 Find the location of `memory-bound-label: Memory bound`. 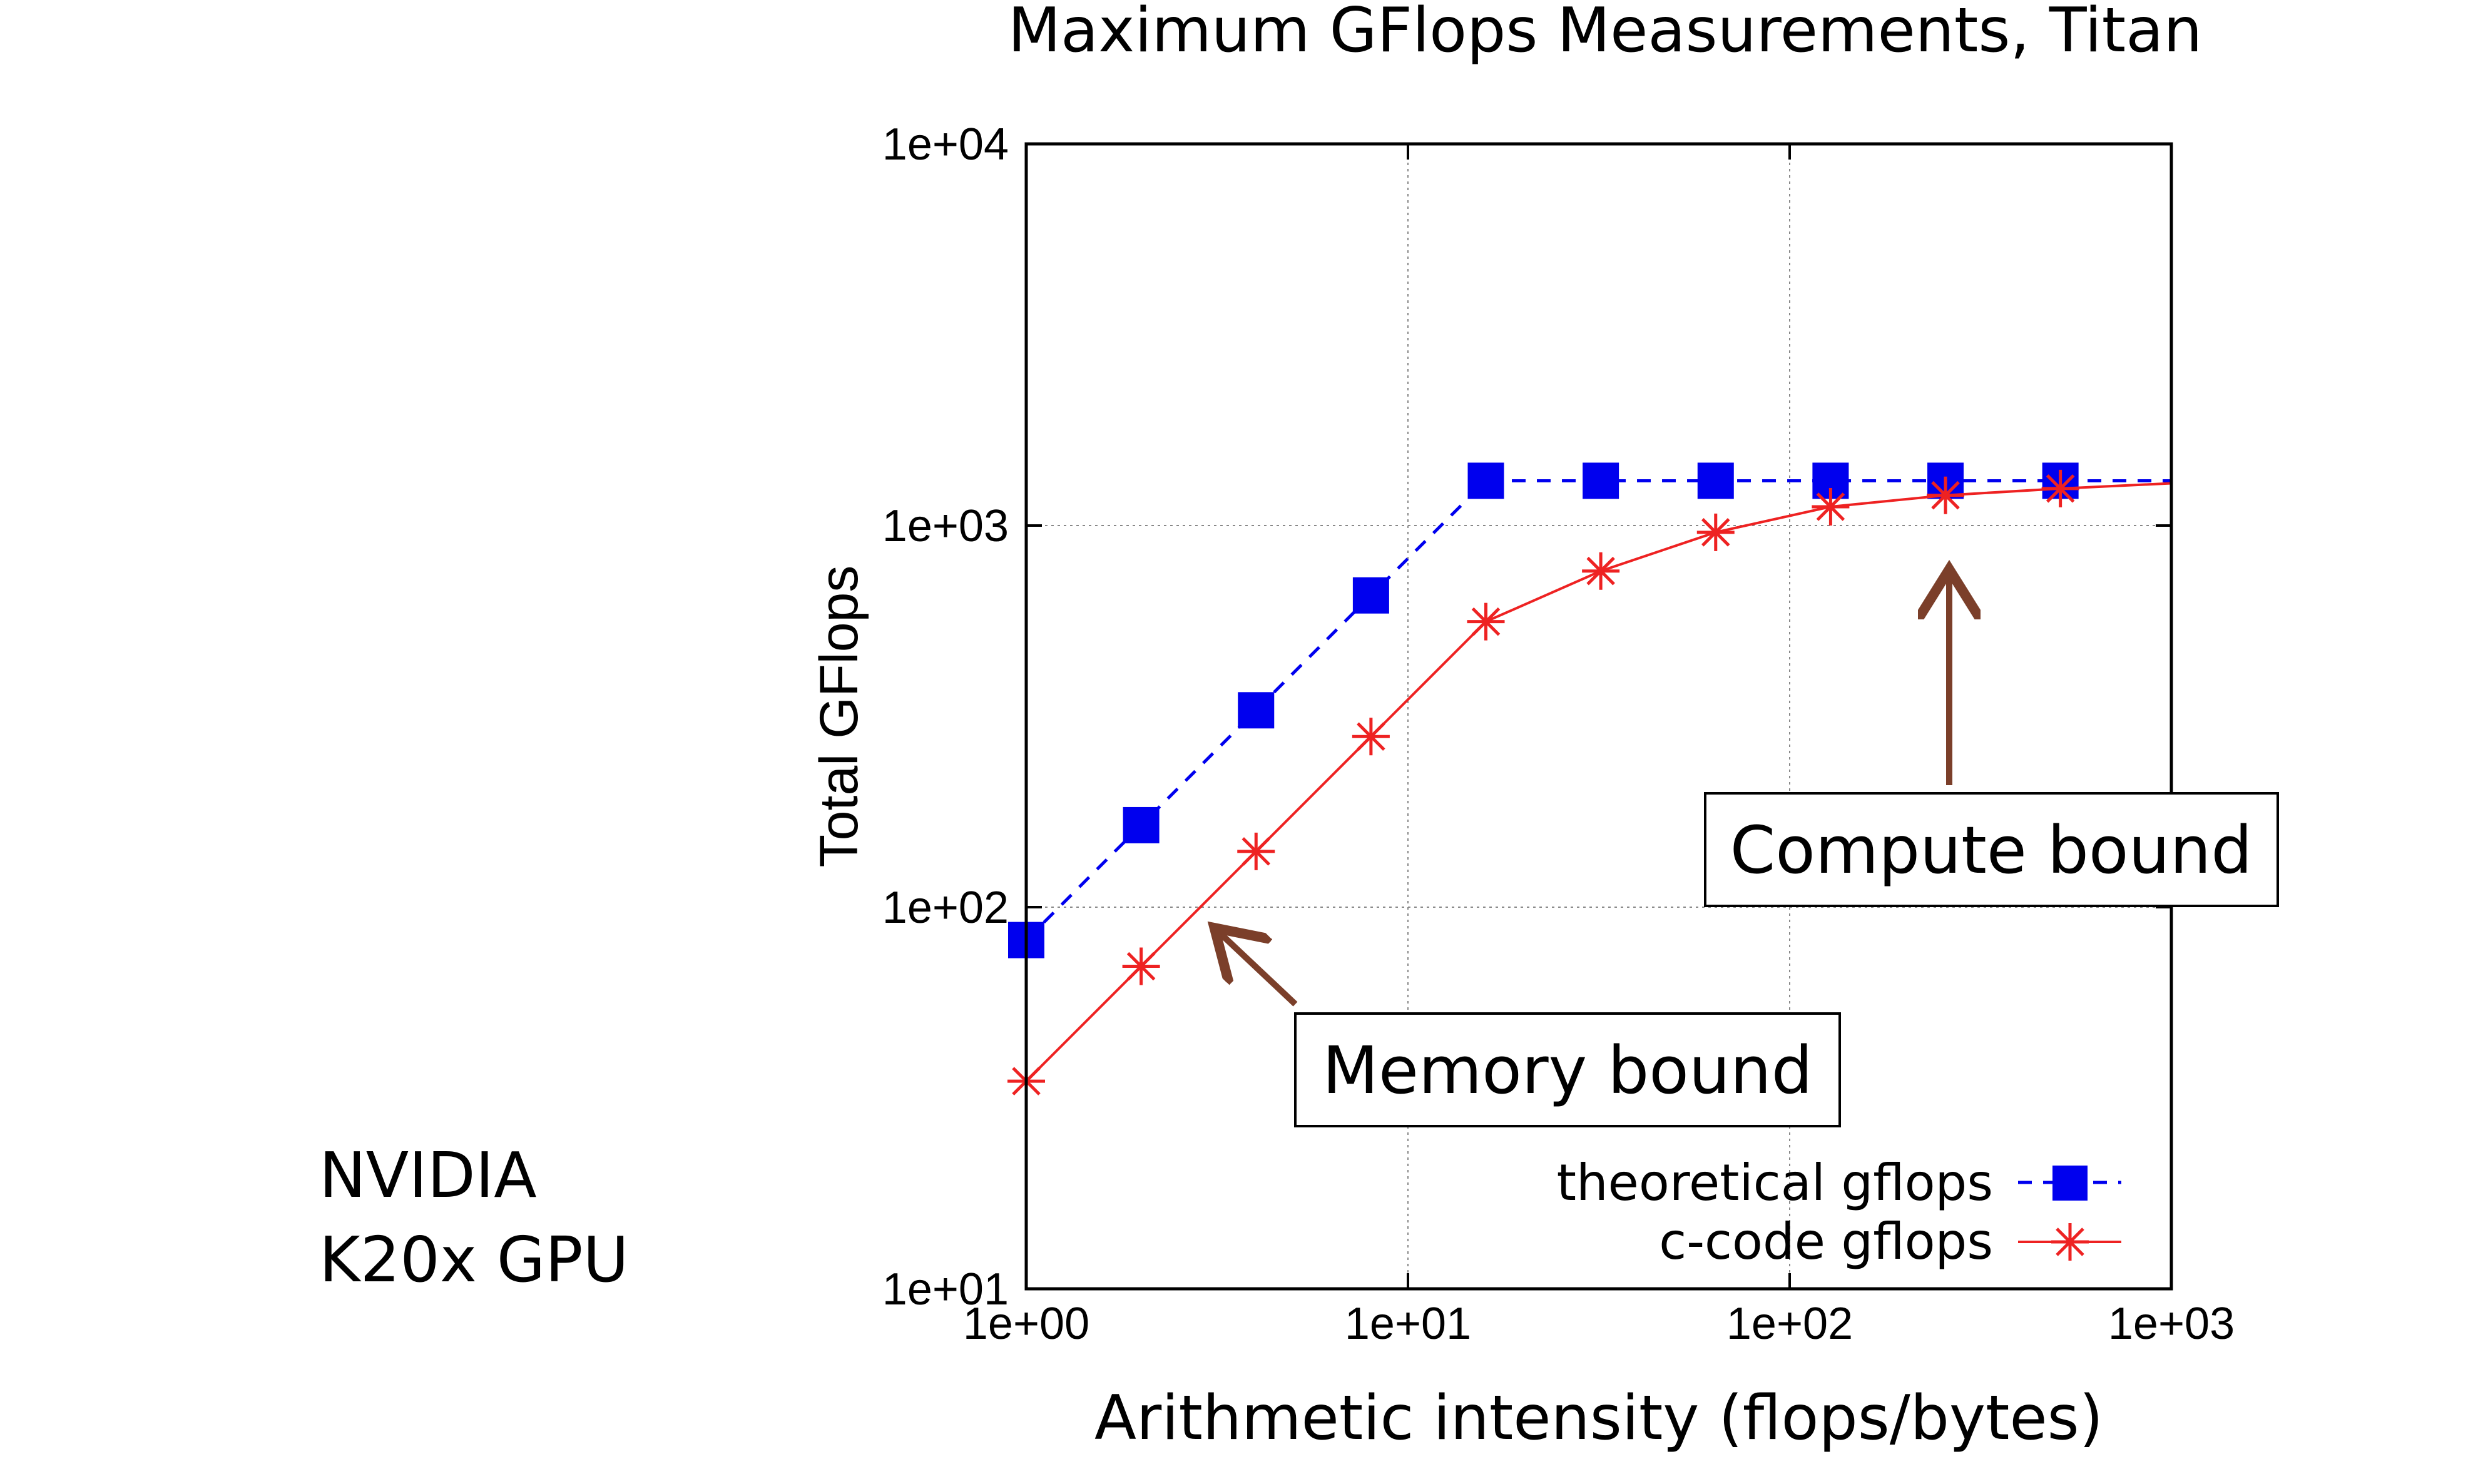

memory-bound-label: Memory bound is located at coordinates (1567, 1070).